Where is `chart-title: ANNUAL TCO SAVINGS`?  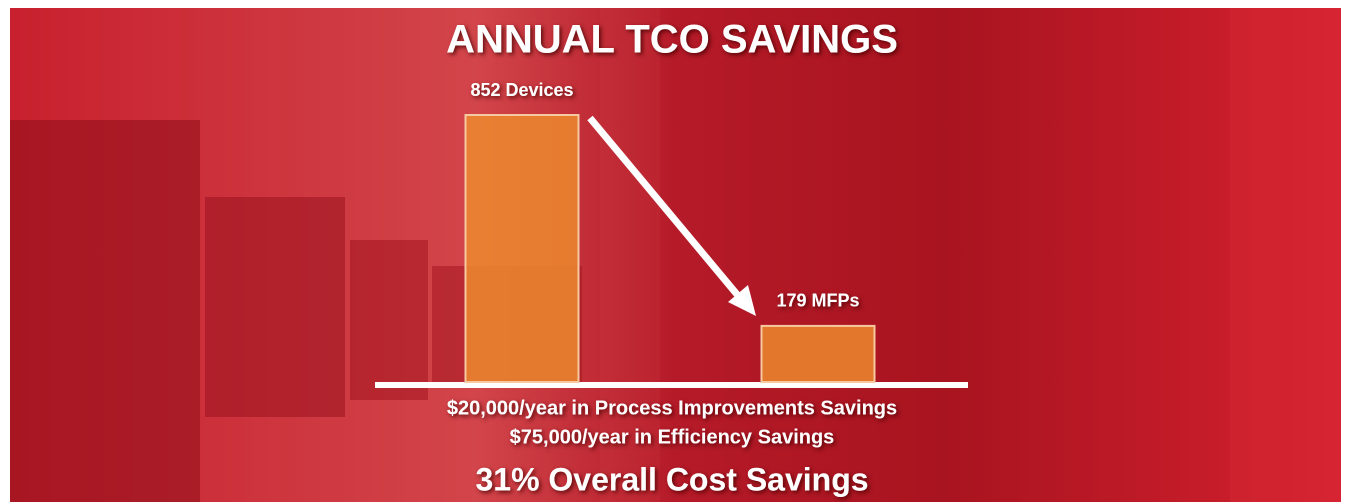
chart-title: ANNUAL TCO SAVINGS is located at coordinates (672, 40).